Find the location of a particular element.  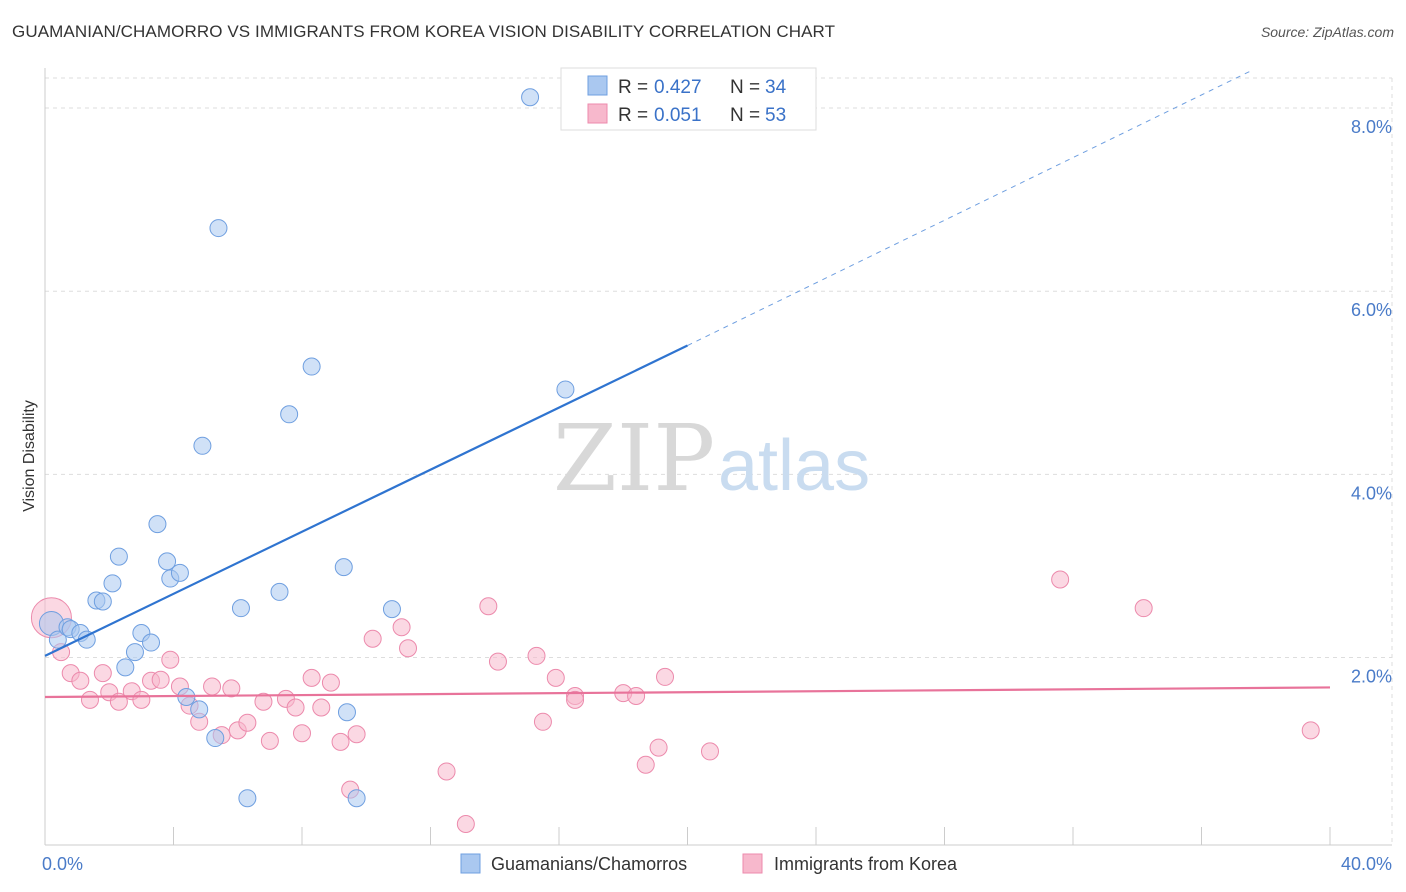

y-tick-label: 4.0% is located at coordinates (1371, 493).